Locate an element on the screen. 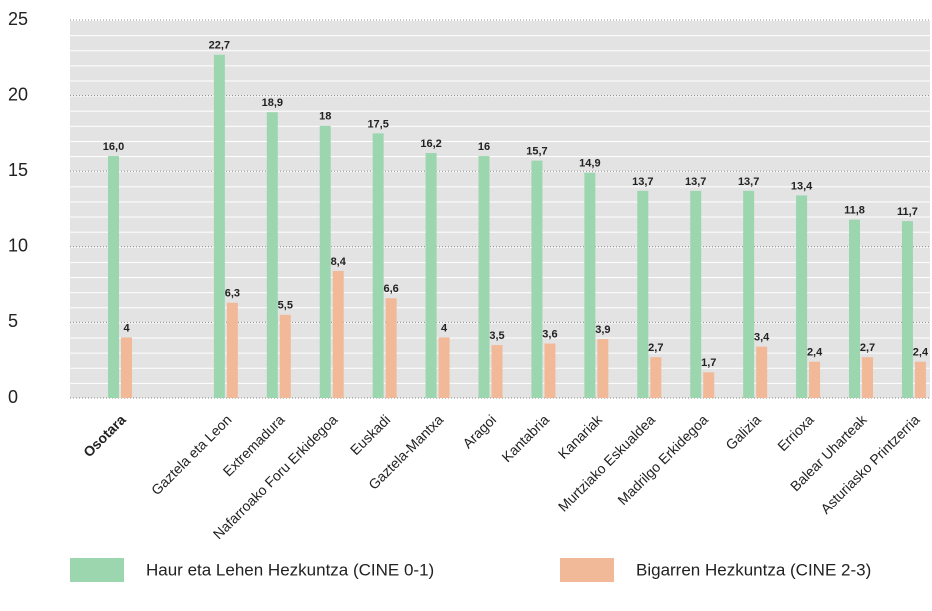 The image size is (932, 611). value-label: 1,7 is located at coordinates (708, 363).